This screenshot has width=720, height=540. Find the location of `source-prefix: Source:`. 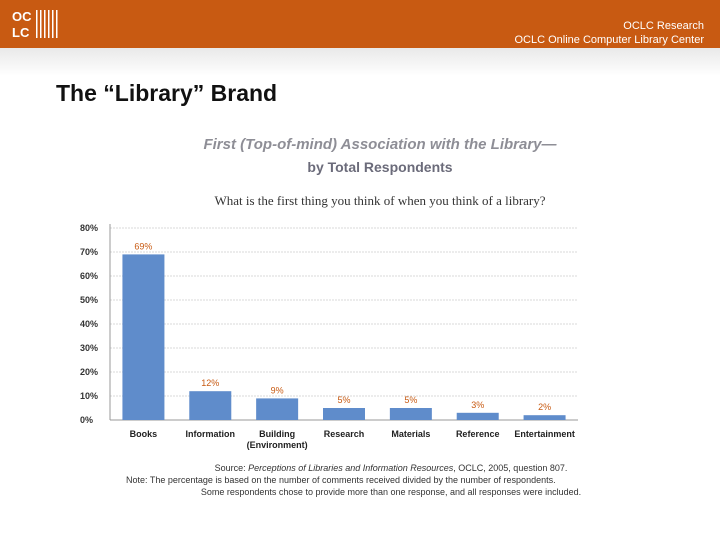

source-prefix: Source: is located at coordinates (231, 468).